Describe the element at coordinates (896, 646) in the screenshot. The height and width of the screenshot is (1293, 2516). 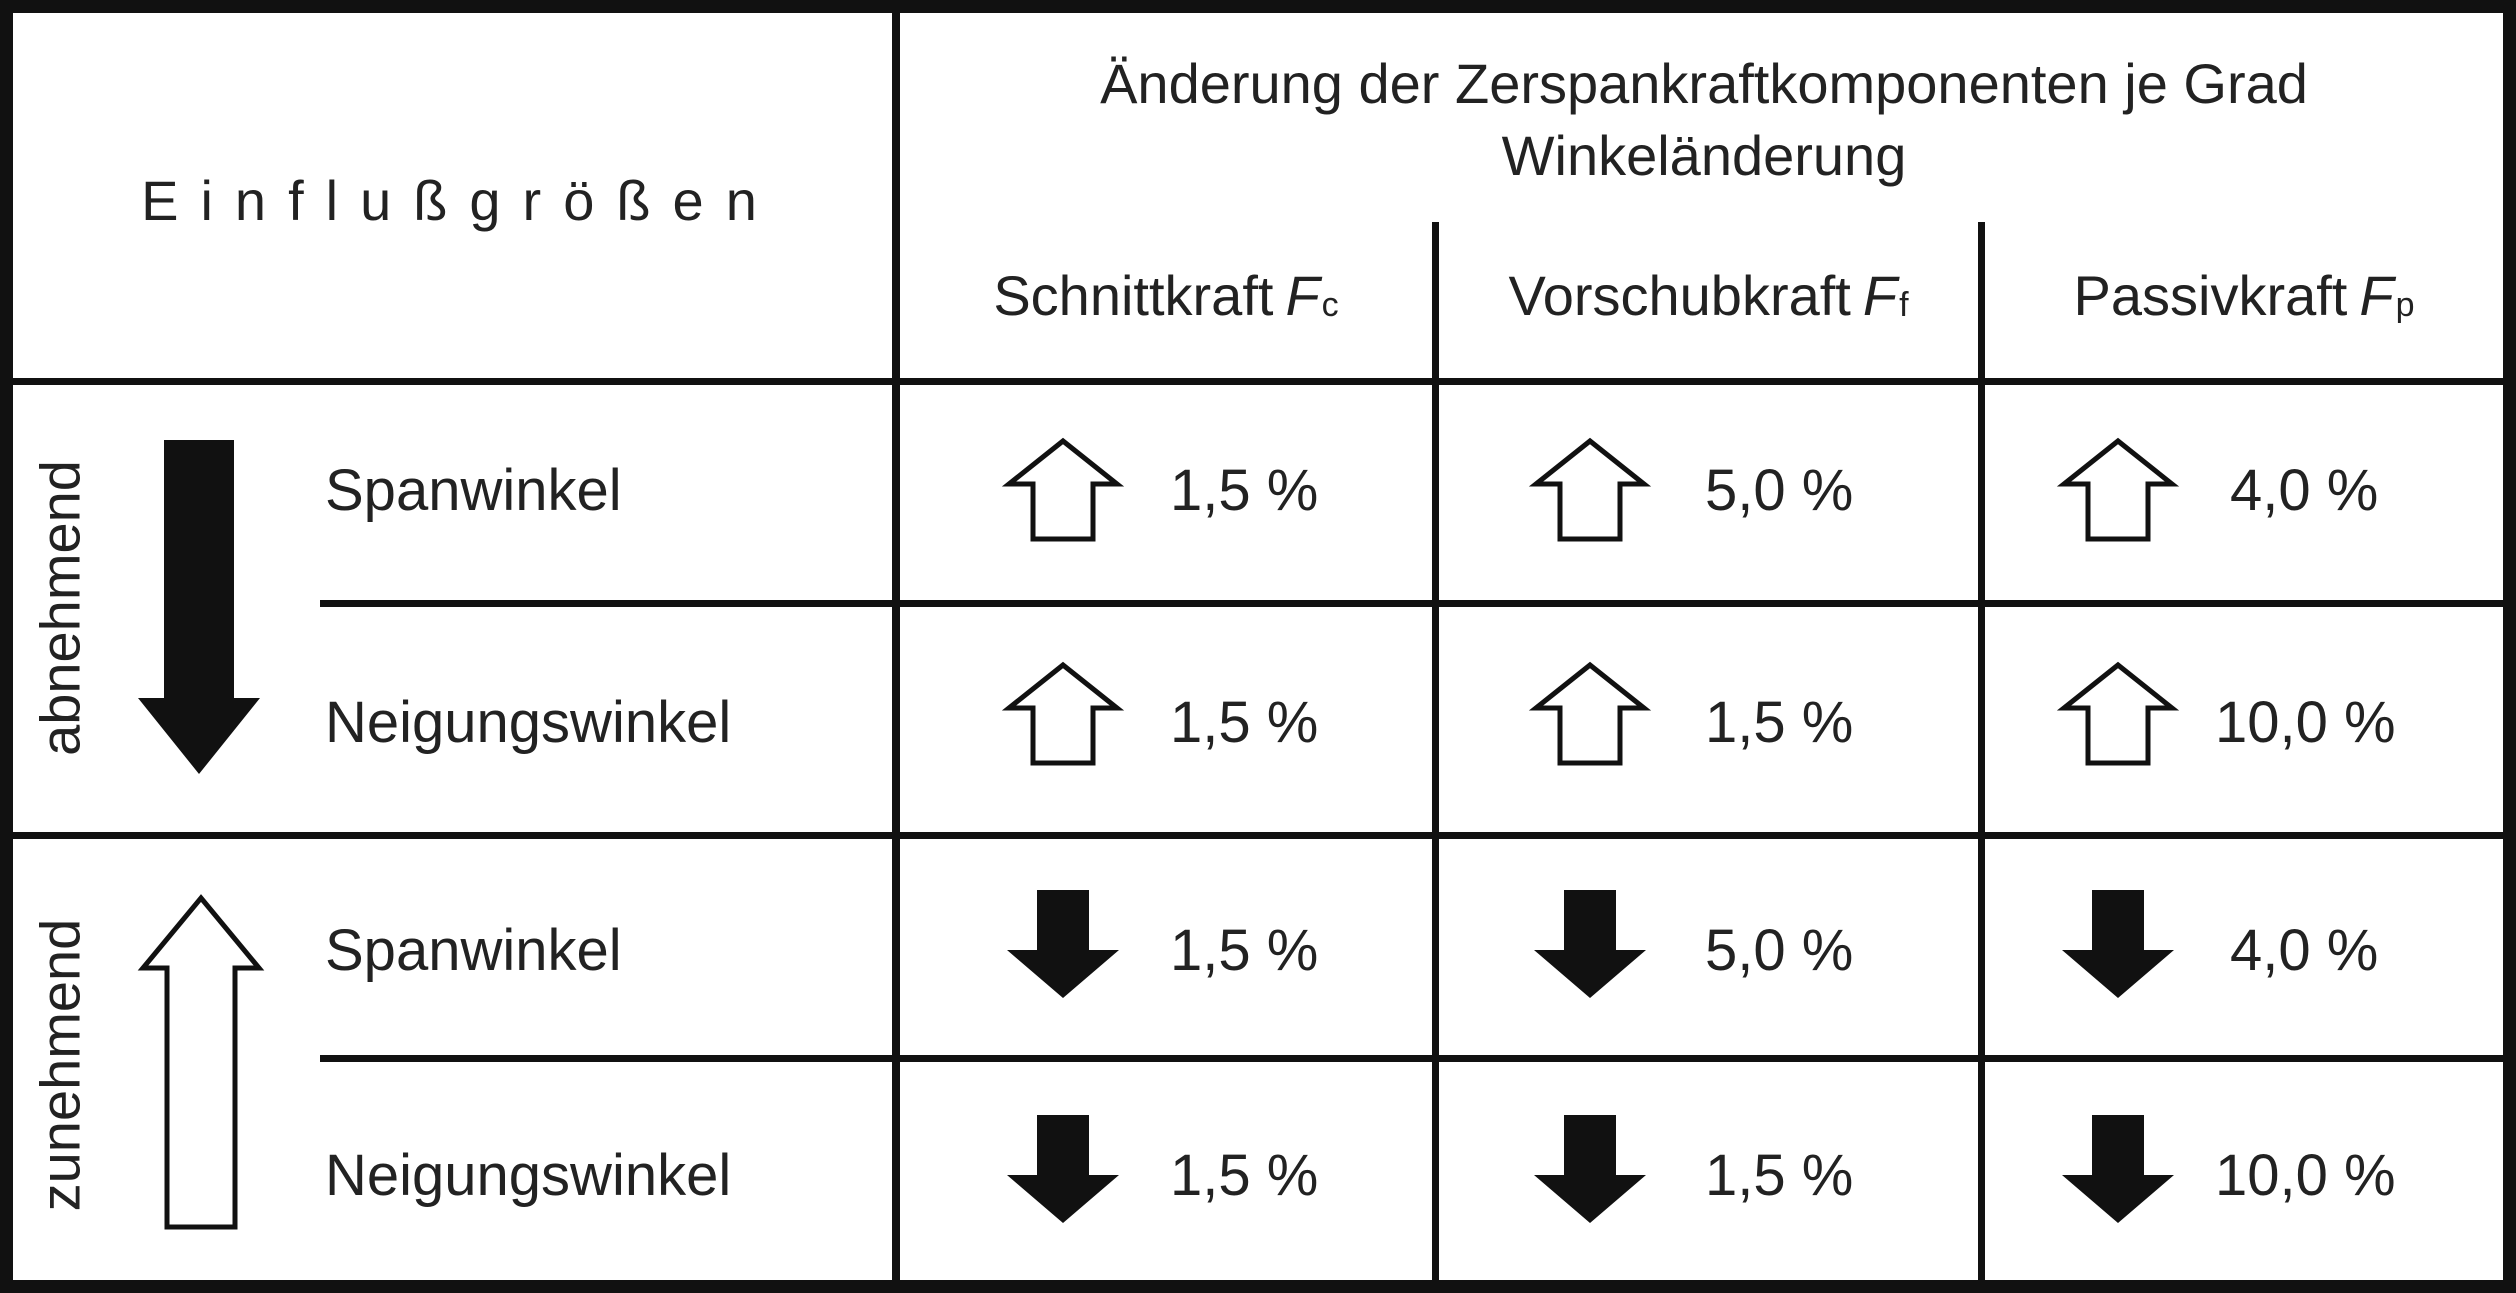
I see `vertical-divider-main` at that location.